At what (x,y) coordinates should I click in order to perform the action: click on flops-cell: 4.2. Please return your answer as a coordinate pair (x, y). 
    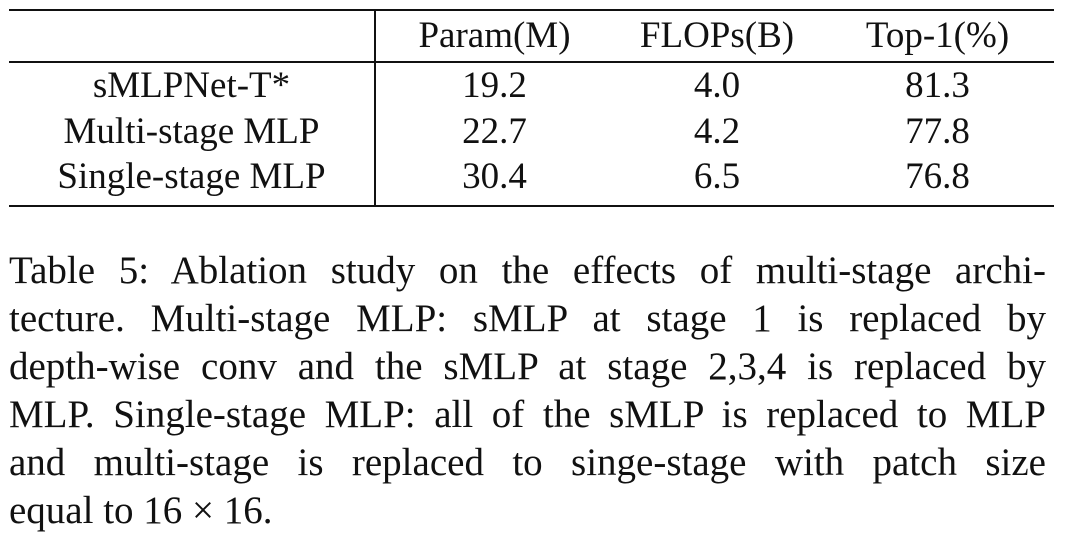
    Looking at the image, I should click on (717, 131).